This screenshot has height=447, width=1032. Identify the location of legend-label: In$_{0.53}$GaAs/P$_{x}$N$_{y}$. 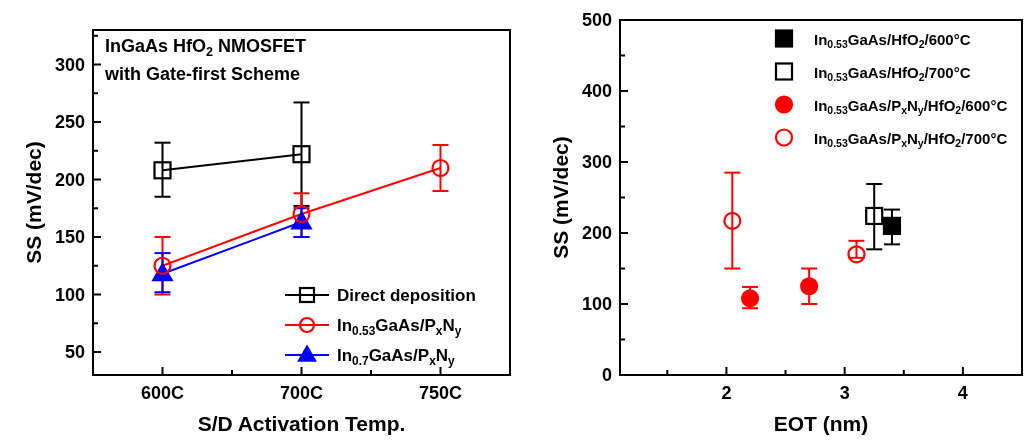
(399, 327).